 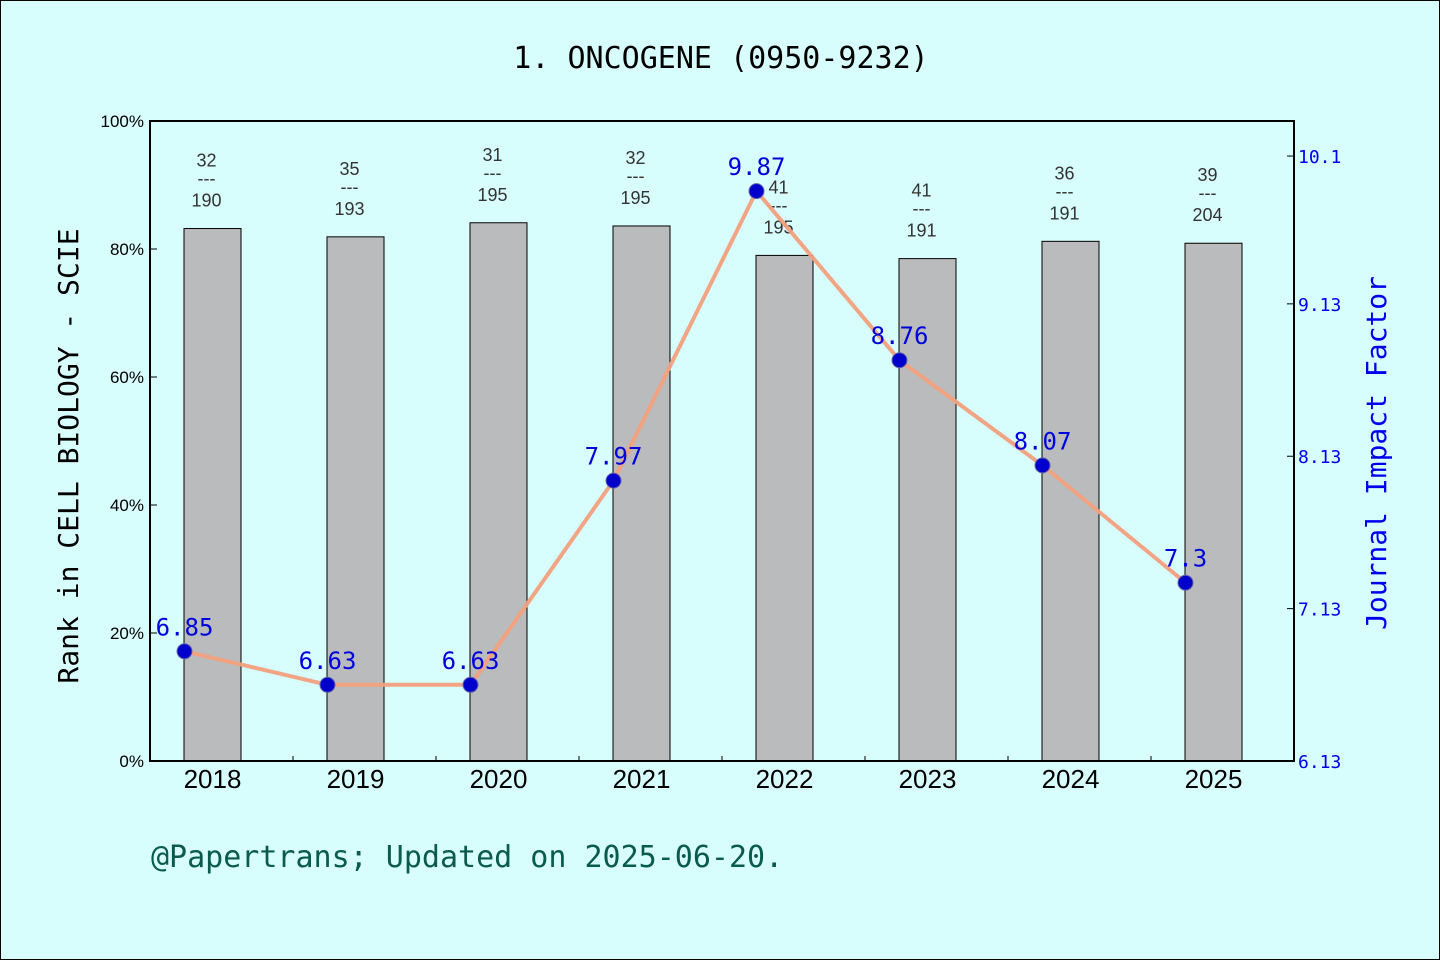 I want to click on y-tick-label: 40%, so click(x=127, y=505).